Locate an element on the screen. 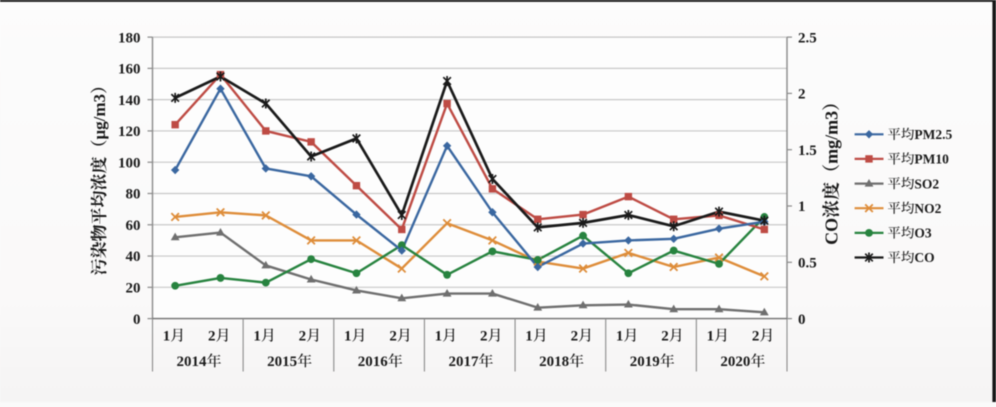 This screenshot has width=996, height=407. svg-text: μg/m3 is located at coordinates (99, 117).